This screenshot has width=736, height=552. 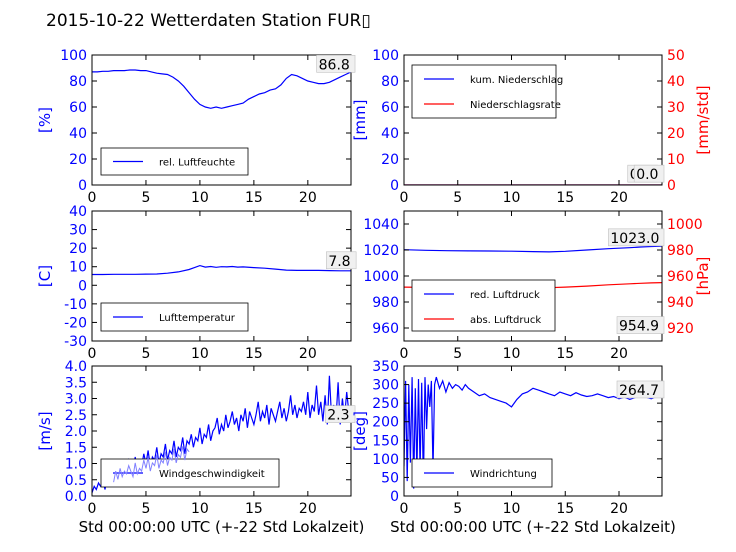 What do you see at coordinates (78, 268) in the screenshot?
I see `y-tick-label: 10` at bounding box center [78, 268].